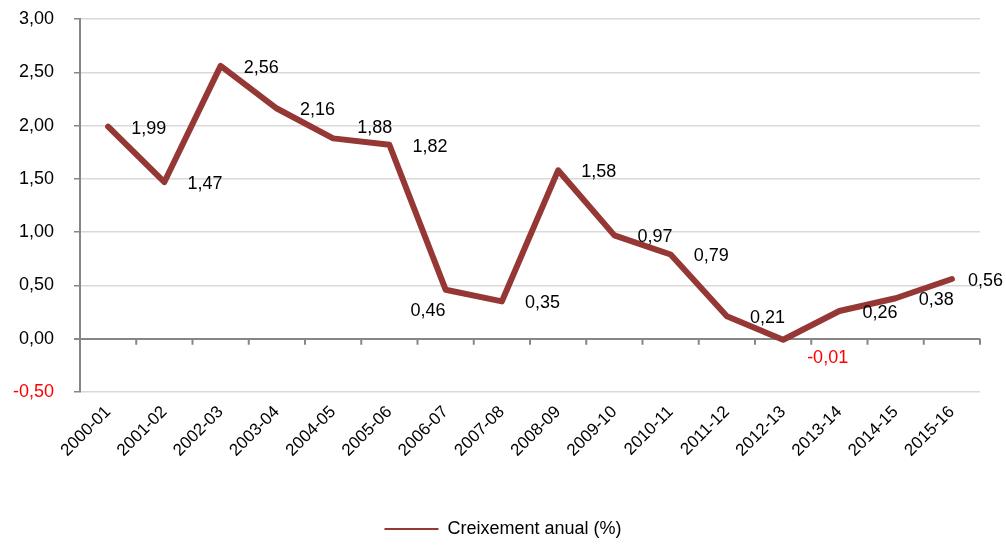 The image size is (1006, 545). Describe the element at coordinates (36, 231) in the screenshot. I see `y-tick-label: 1,00` at that location.